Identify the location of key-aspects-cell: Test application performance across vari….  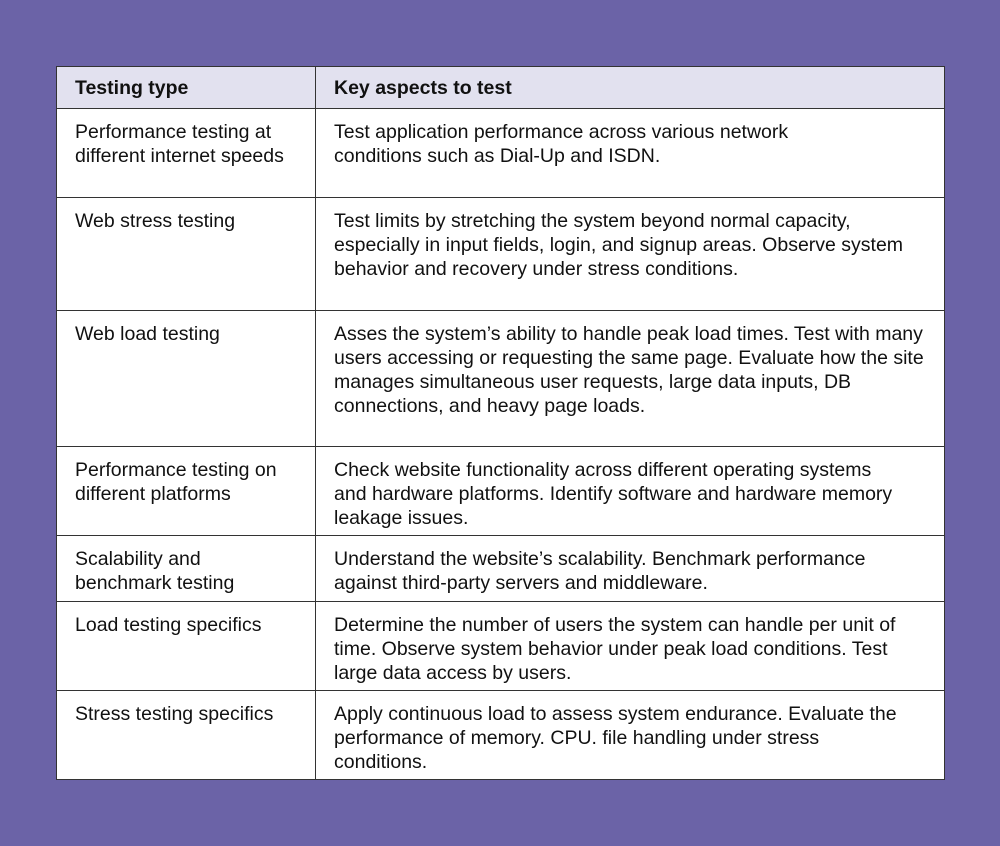
(630, 153).